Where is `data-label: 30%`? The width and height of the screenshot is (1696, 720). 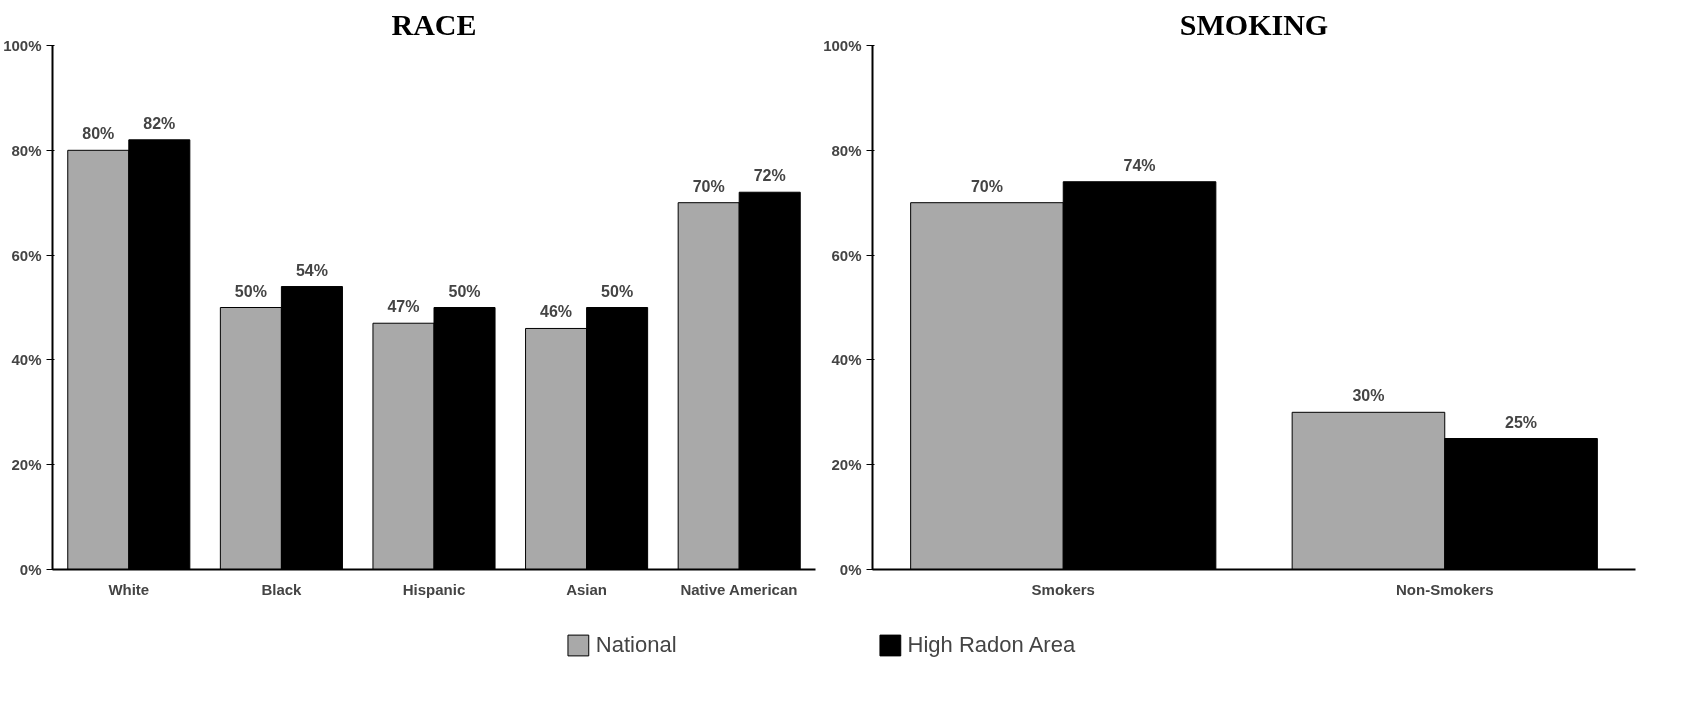
data-label: 30% is located at coordinates (1368, 396).